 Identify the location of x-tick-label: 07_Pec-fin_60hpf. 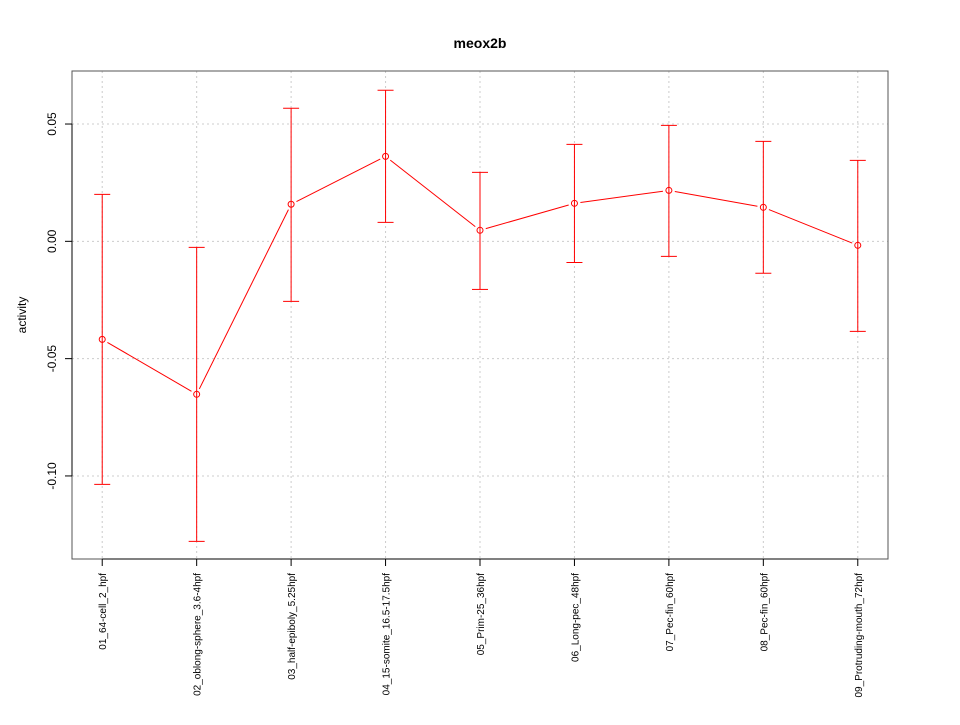
(670, 612).